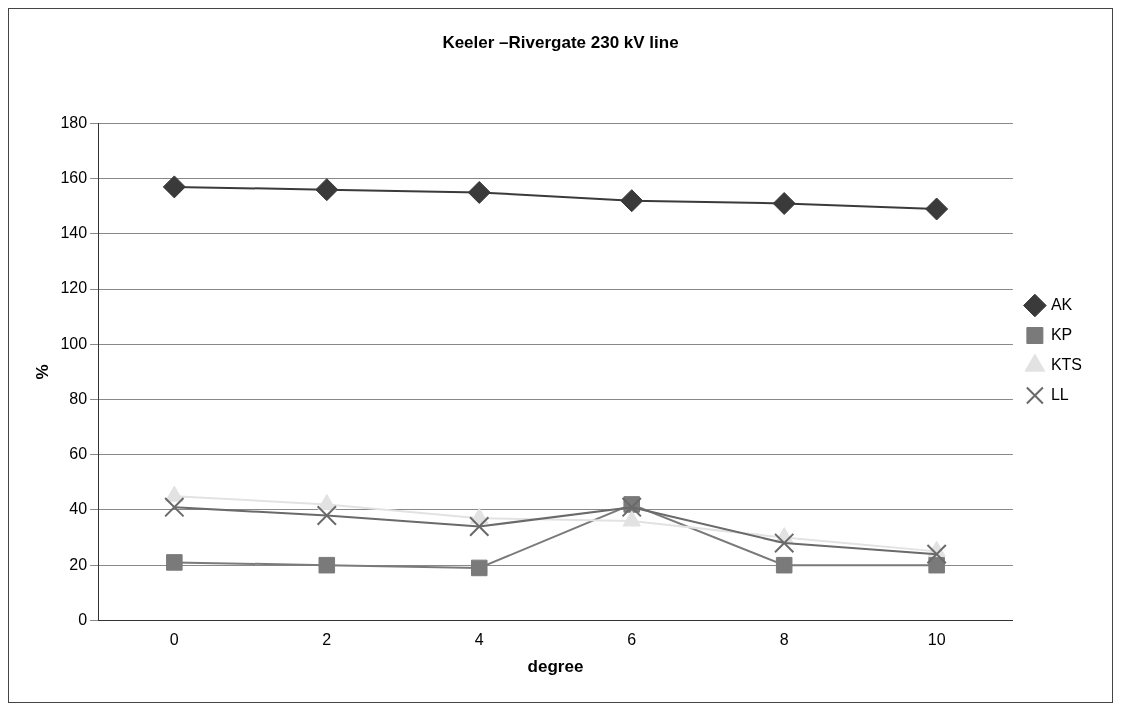 The image size is (1125, 715). What do you see at coordinates (78, 454) in the screenshot?
I see `y-tick-label: 60` at bounding box center [78, 454].